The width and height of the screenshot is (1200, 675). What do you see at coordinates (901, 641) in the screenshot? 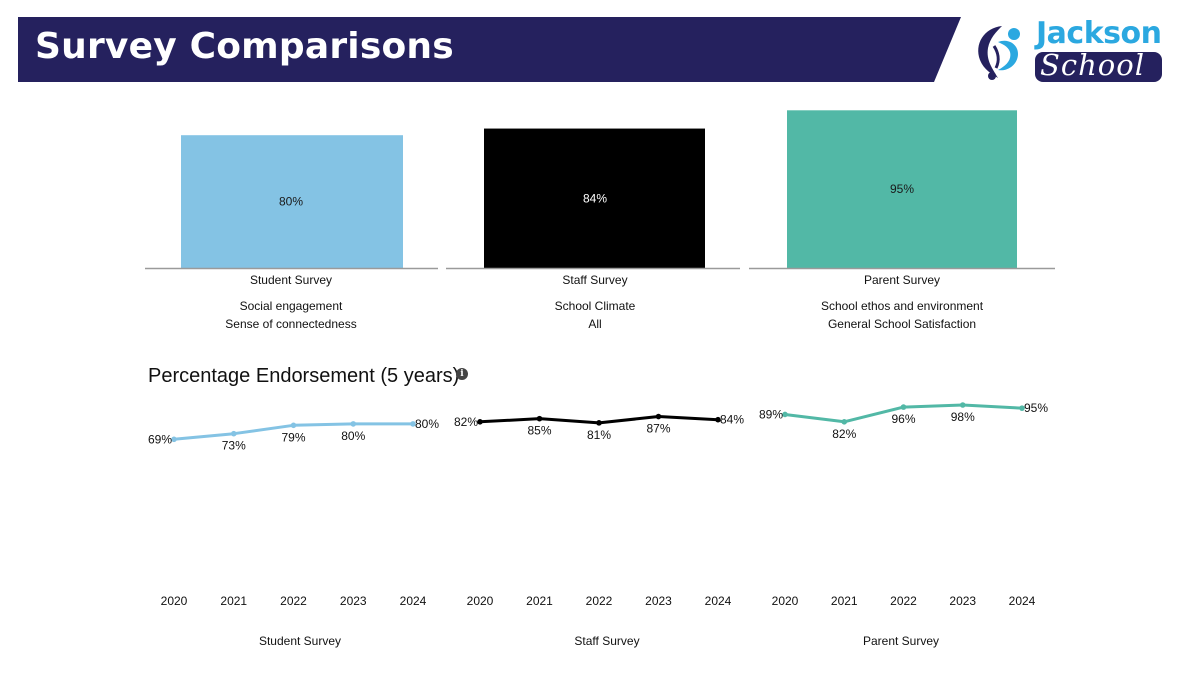
I see `line-panel-label: Parent Survey` at bounding box center [901, 641].